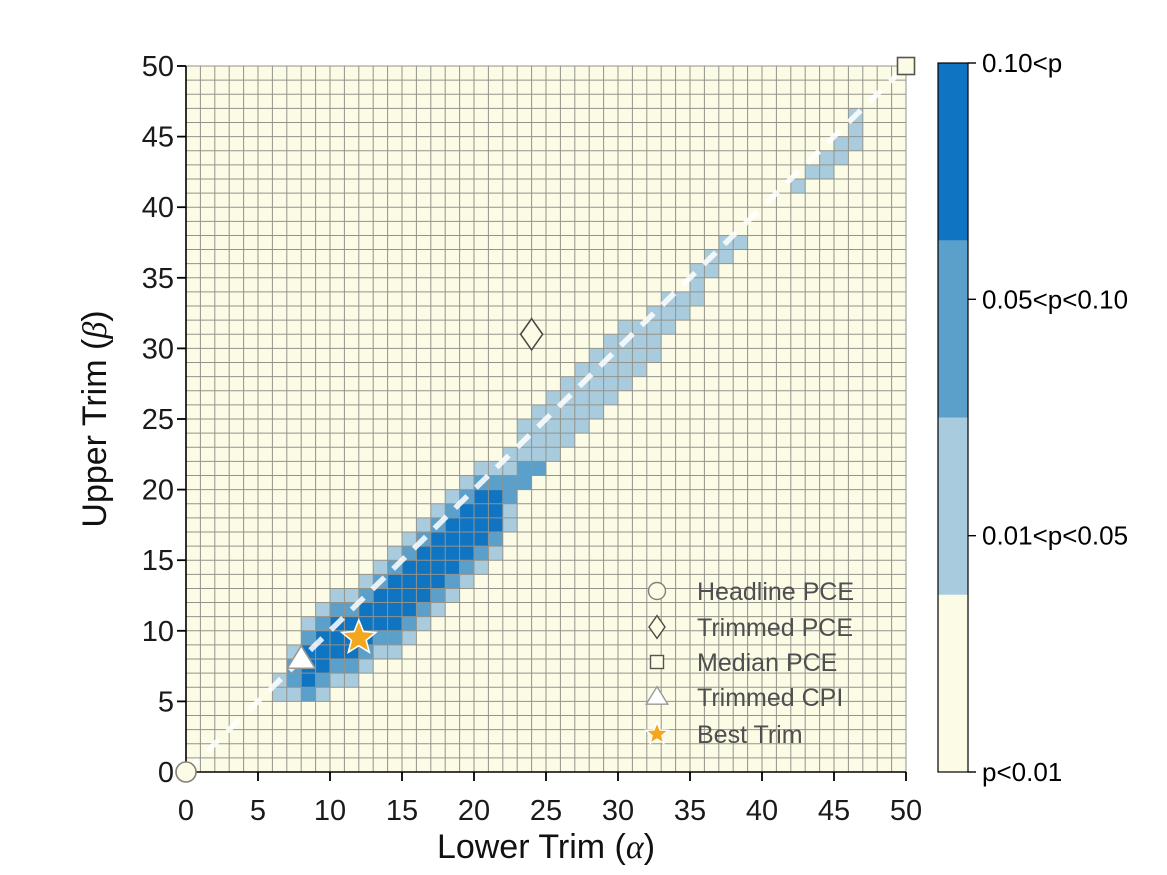 The height and width of the screenshot is (875, 1167). I want to click on legend-item-median-pce: Median PCE, so click(743, 663).